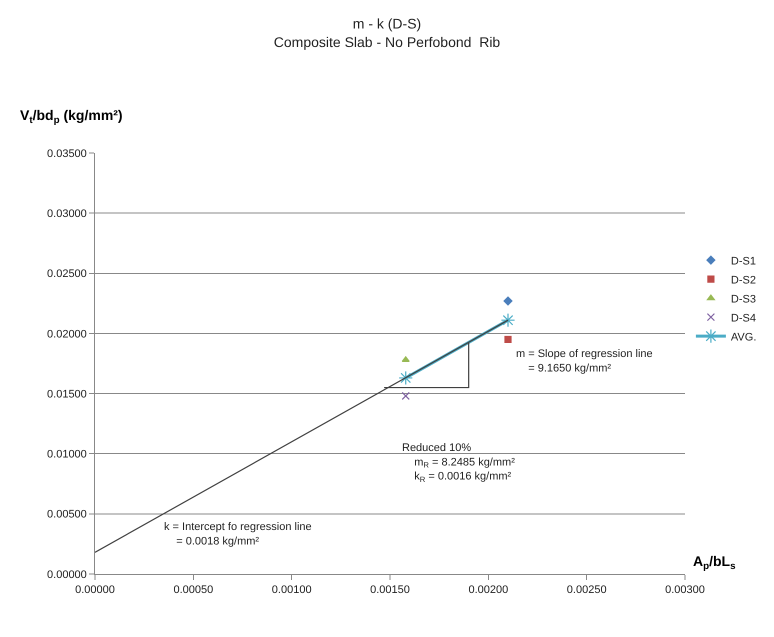 The image size is (774, 637). Describe the element at coordinates (193, 590) in the screenshot. I see `x-tick-label: 0.00050` at that location.